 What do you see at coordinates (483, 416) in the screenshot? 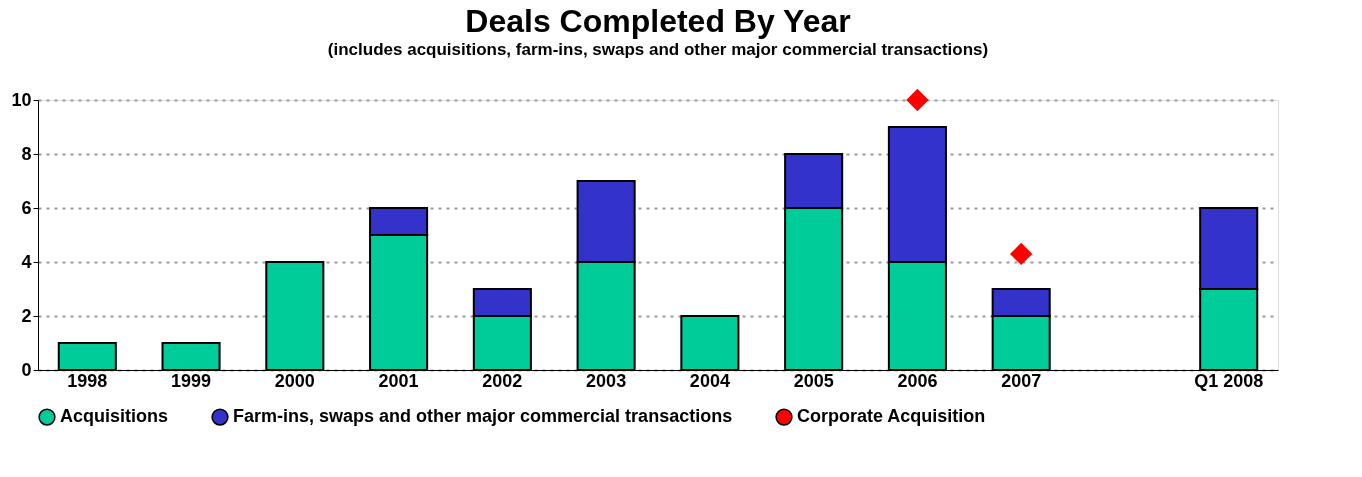
I see `legend-label: Farm-ins, swaps and other major commercial transactions` at bounding box center [483, 416].